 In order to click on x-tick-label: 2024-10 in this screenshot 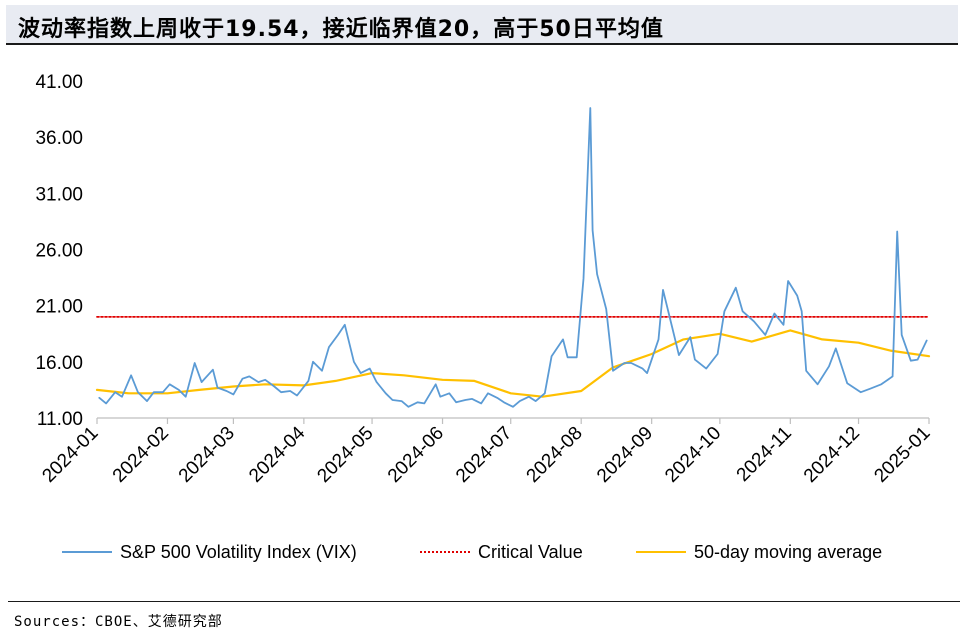, I will do `click(693, 455)`.